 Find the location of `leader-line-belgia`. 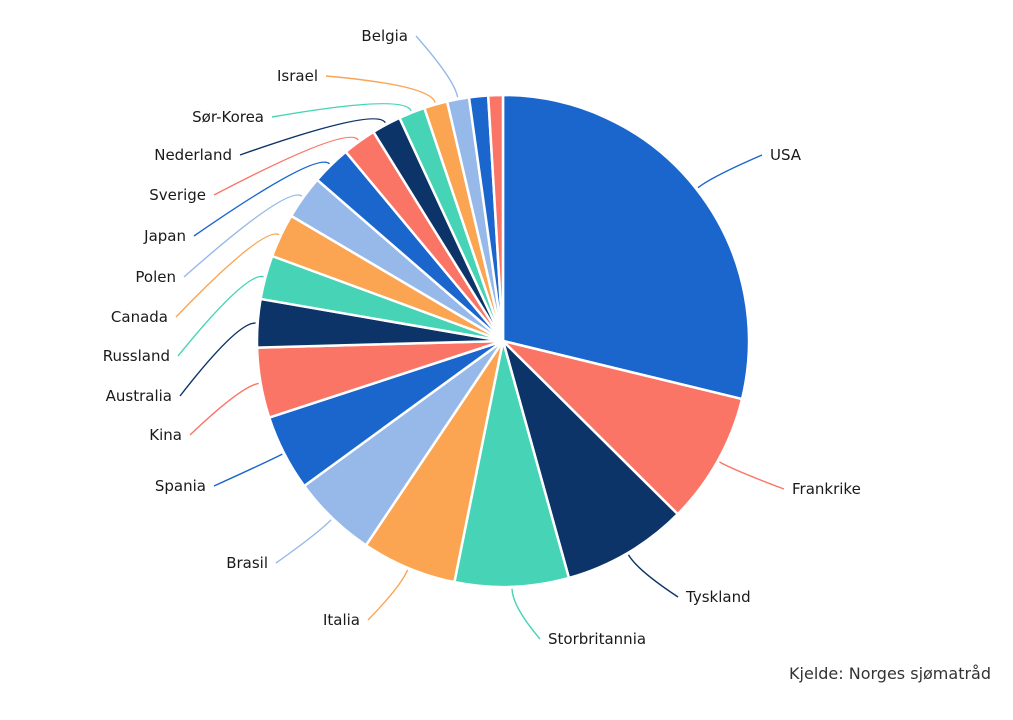

leader-line-belgia is located at coordinates (437, 66).